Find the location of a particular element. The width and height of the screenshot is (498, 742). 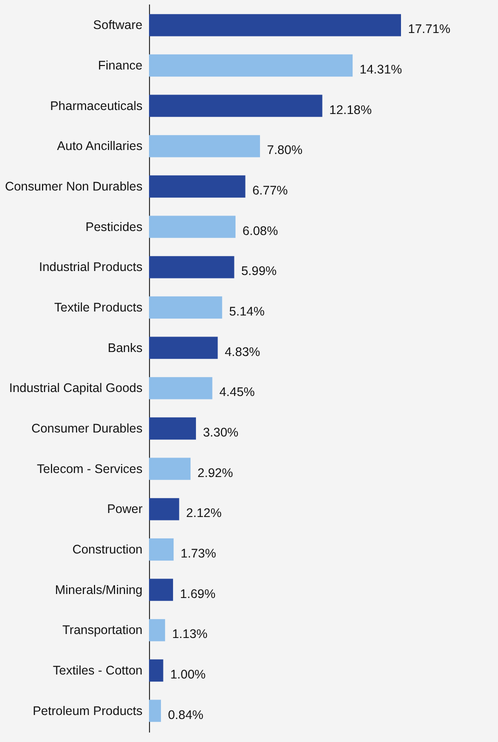

data-label: 1.69% is located at coordinates (198, 593).